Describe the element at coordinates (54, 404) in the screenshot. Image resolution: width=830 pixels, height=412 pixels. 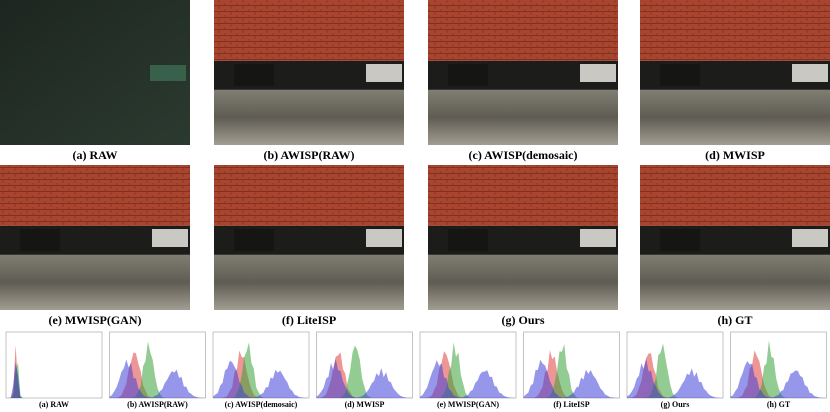
I see `histogram-caption: (a) RAW` at that location.